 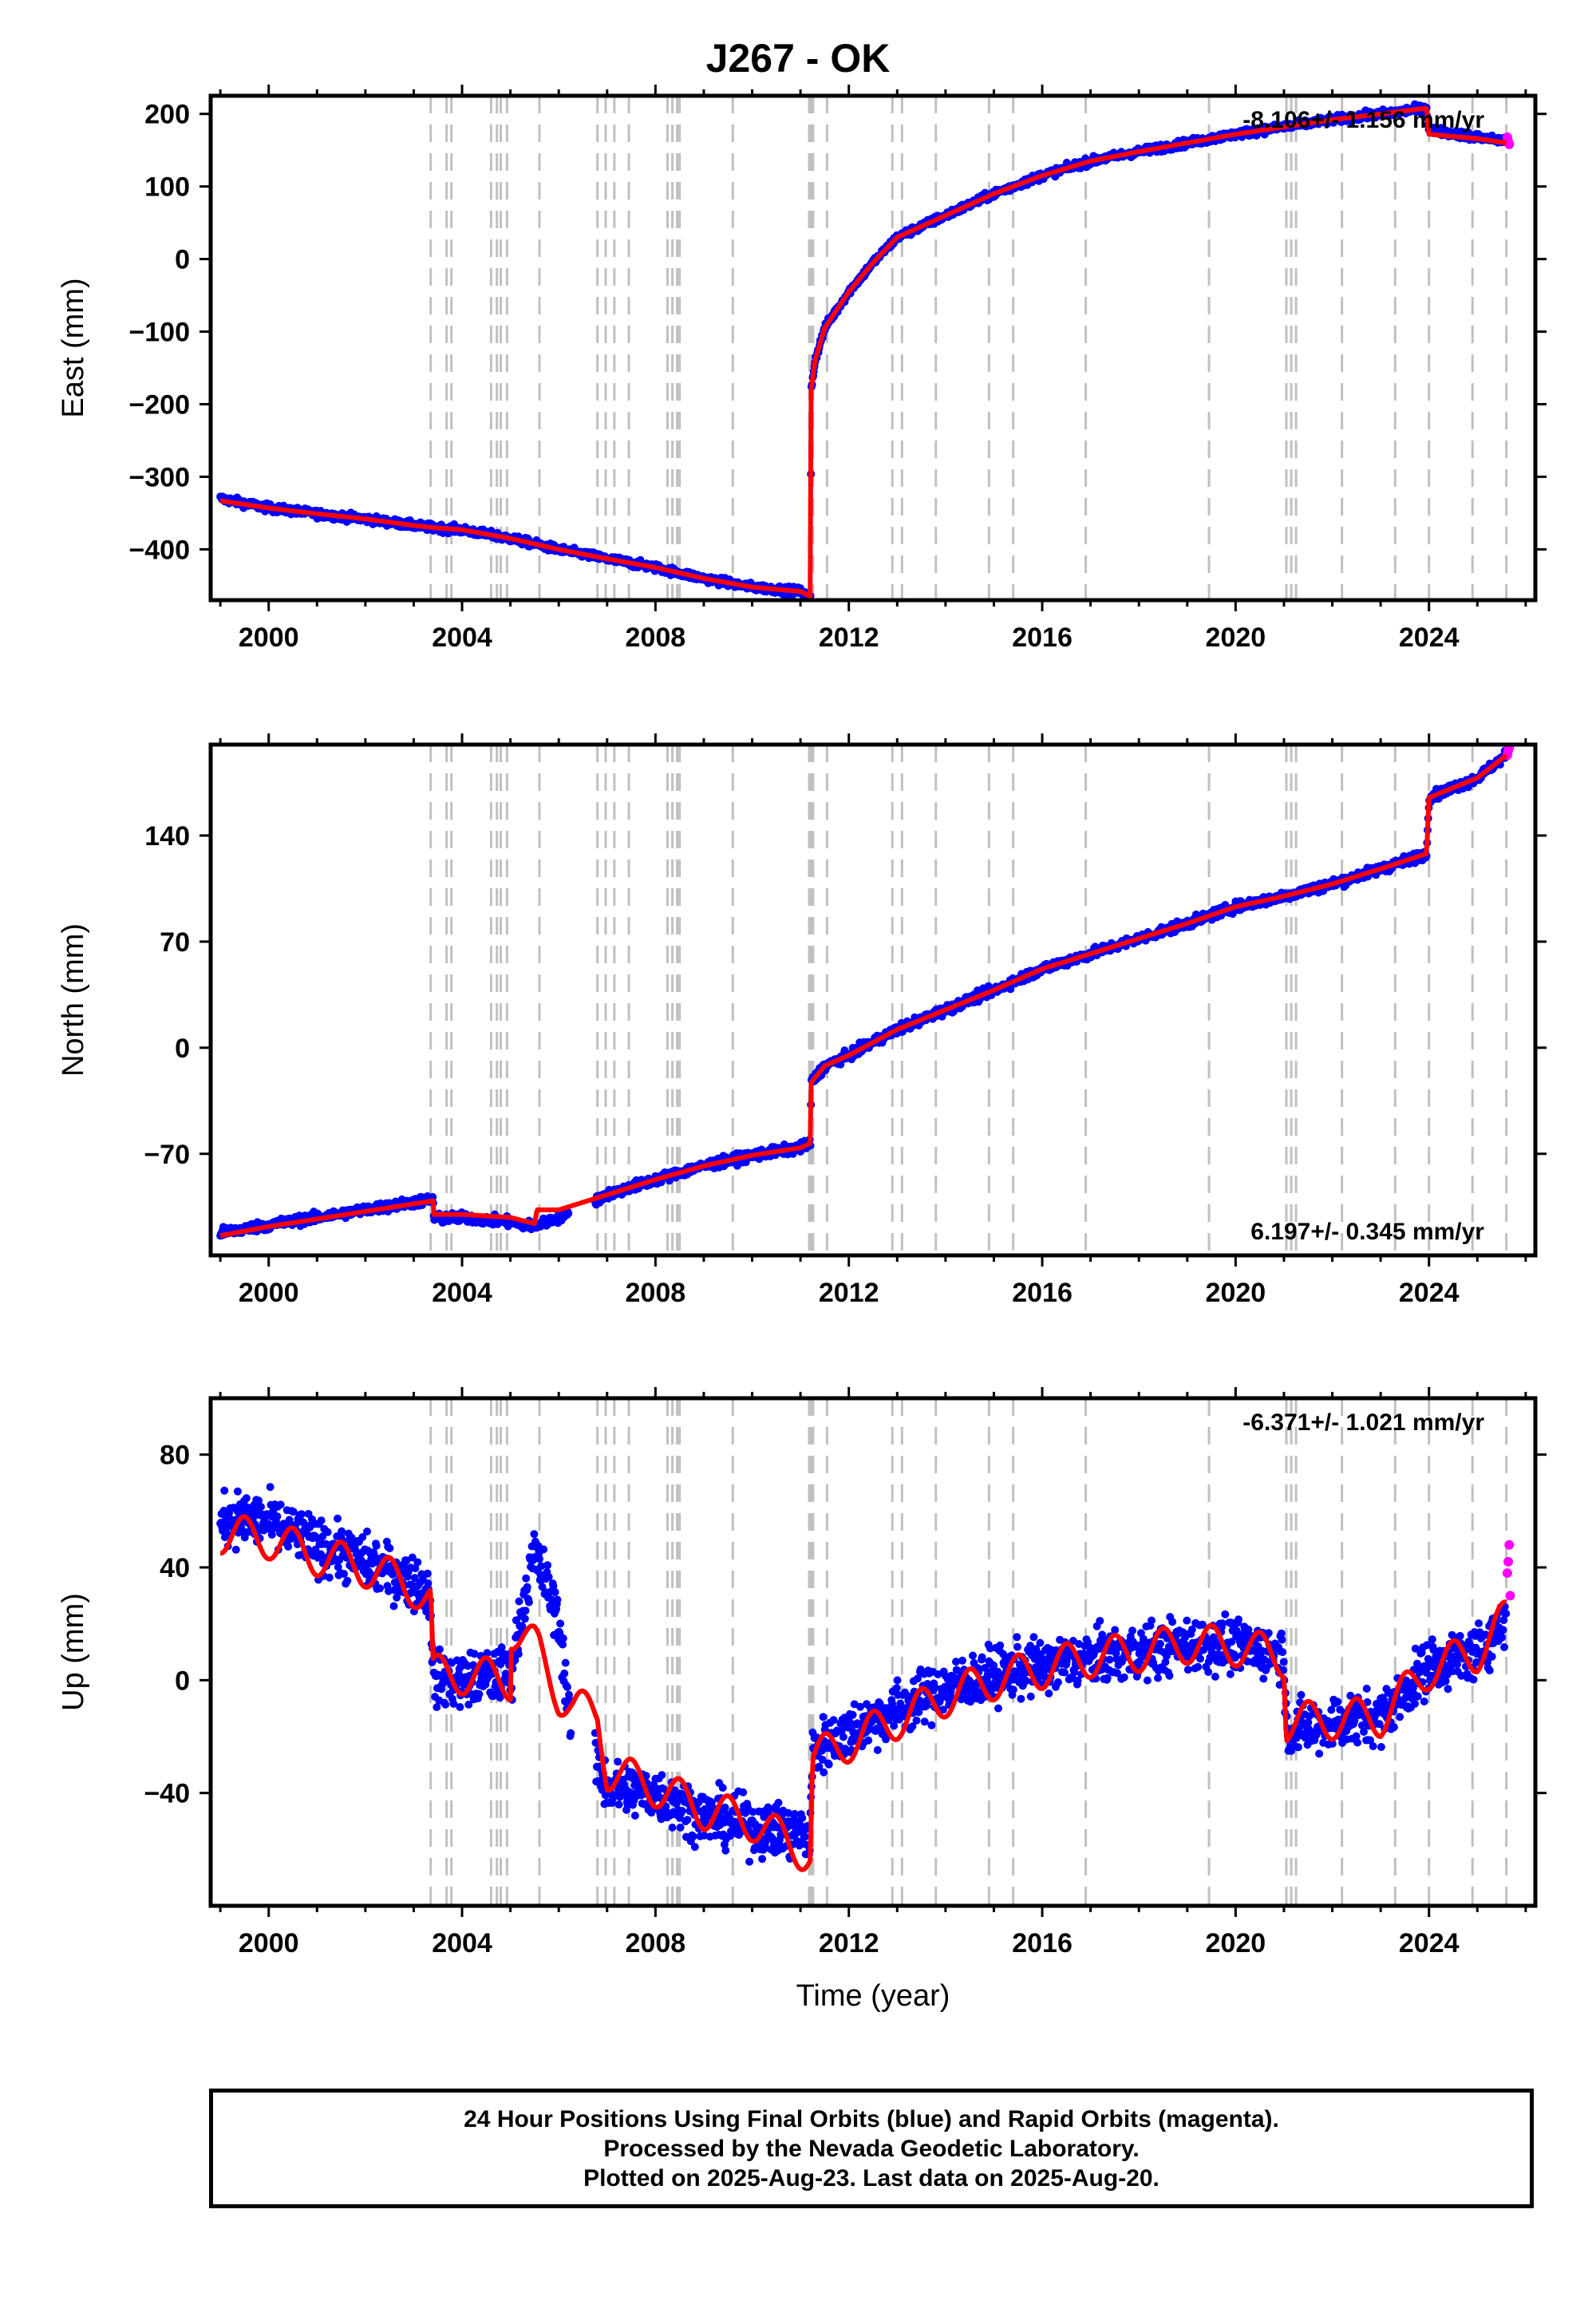 What do you see at coordinates (175, 1456) in the screenshot?
I see `y-tick-label: 80` at bounding box center [175, 1456].